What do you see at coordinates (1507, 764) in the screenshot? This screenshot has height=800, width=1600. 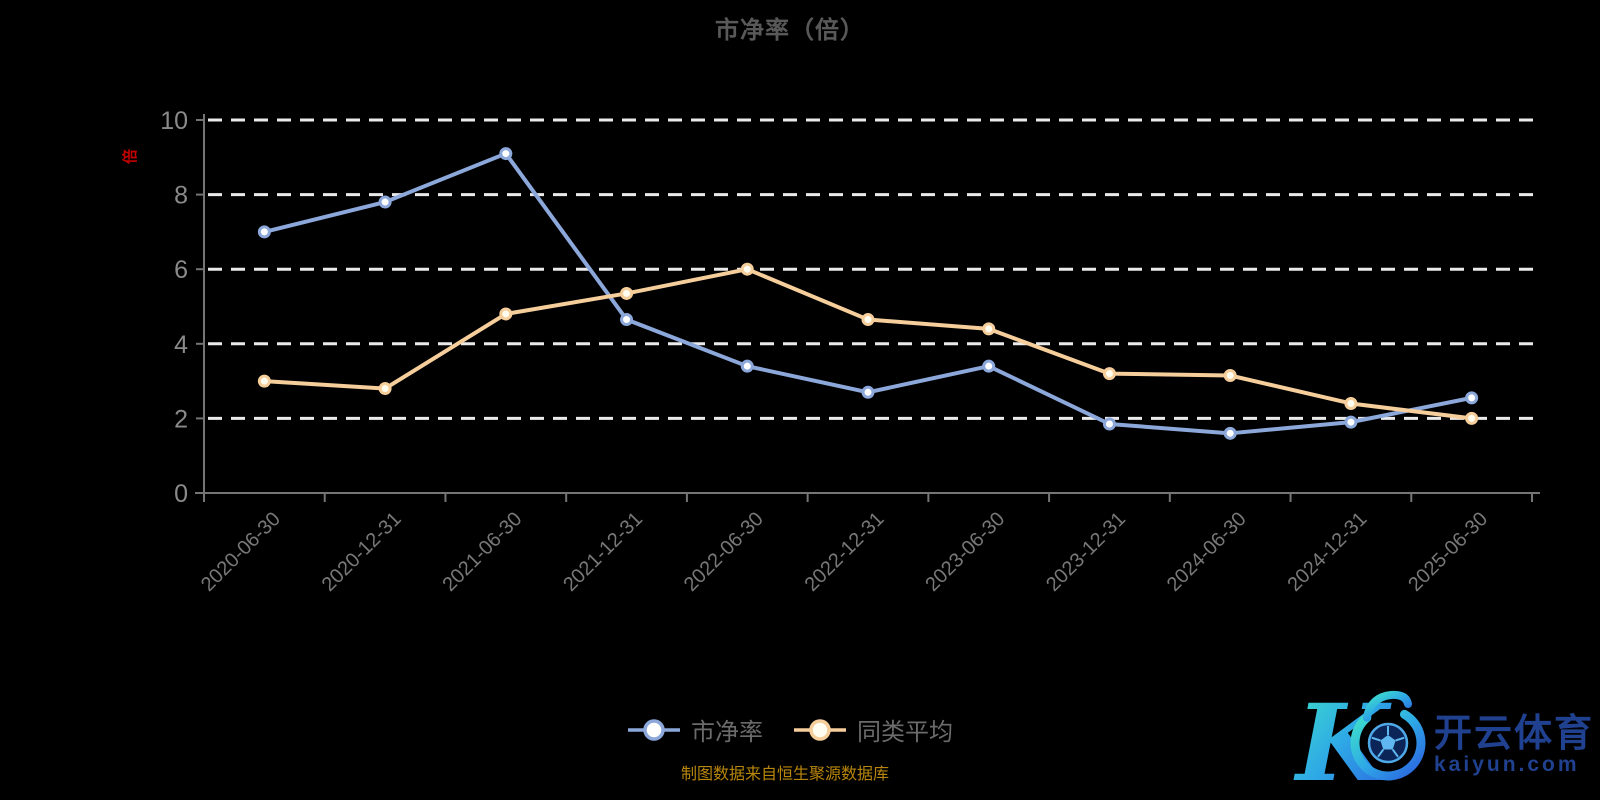 I see `watermark-domain-text: kaiyun.com` at bounding box center [1507, 764].